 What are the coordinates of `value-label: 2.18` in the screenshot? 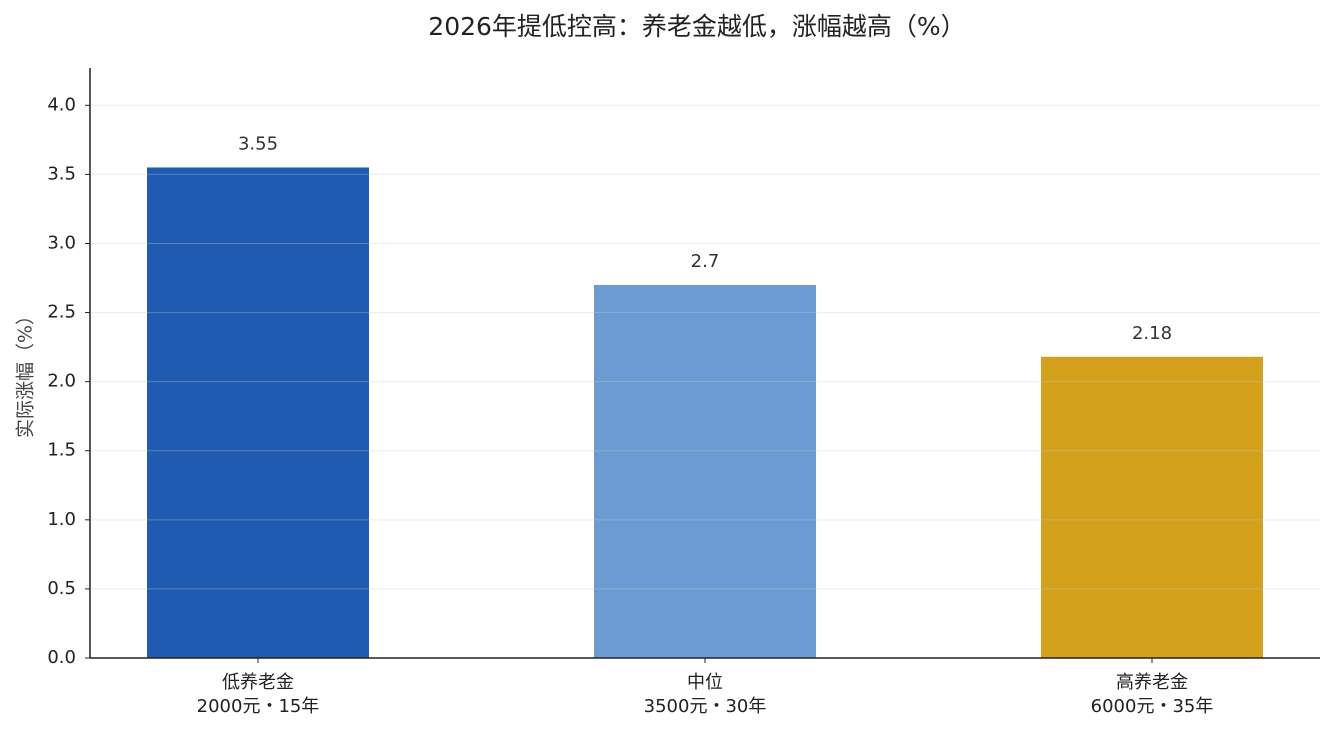 It's located at (1152, 333).